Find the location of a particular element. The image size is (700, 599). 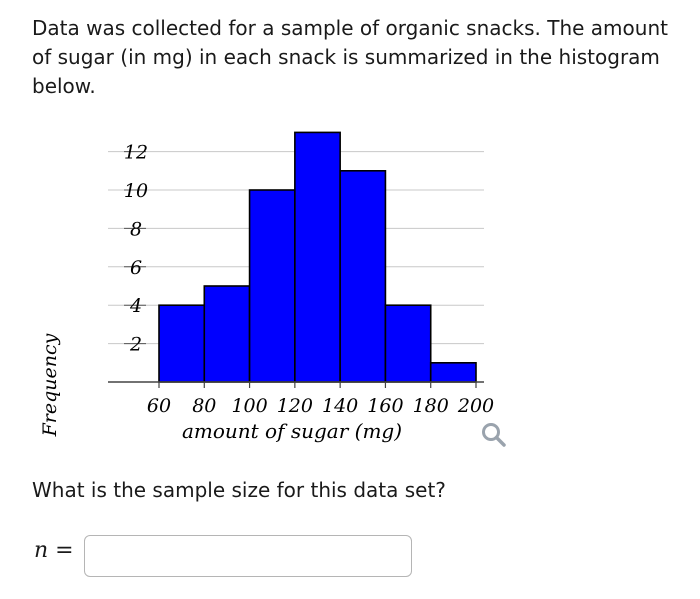

answer-label: n = is located at coordinates (54, 550).